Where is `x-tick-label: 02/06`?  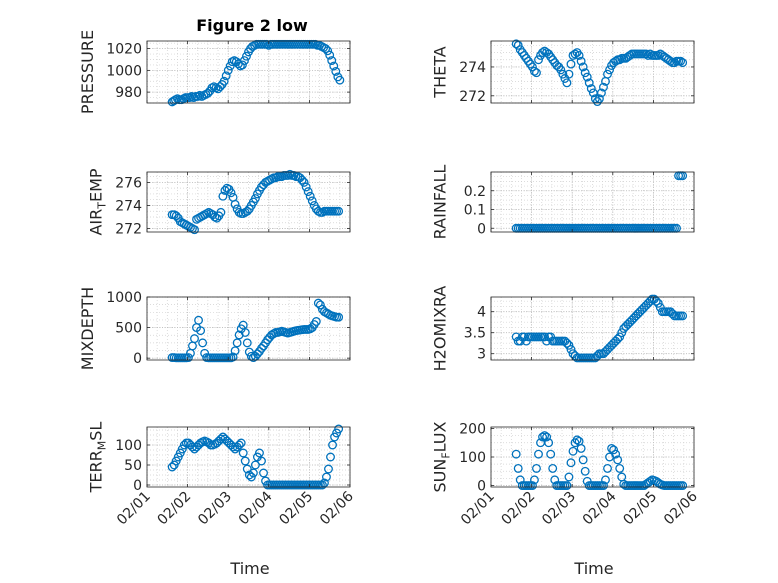
x-tick-label: 02/06 is located at coordinates (681, 508).